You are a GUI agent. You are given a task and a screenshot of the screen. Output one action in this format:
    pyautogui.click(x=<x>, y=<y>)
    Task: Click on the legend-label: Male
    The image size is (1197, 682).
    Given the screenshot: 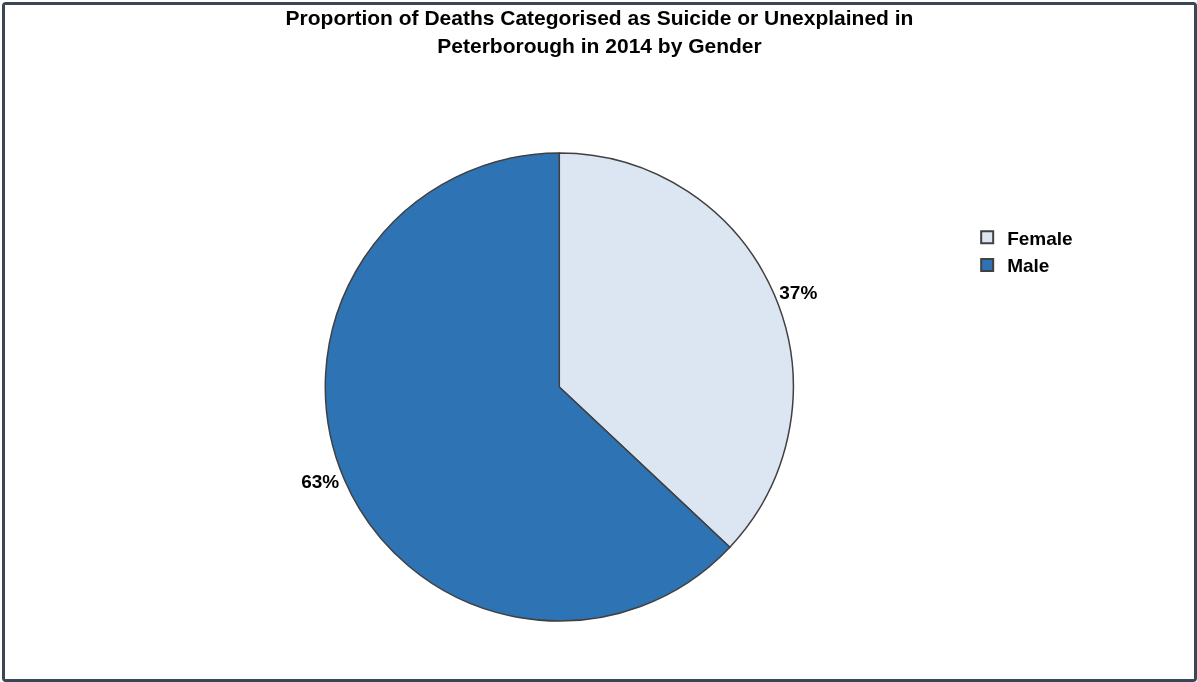 What is the action you would take?
    pyautogui.click(x=1028, y=266)
    